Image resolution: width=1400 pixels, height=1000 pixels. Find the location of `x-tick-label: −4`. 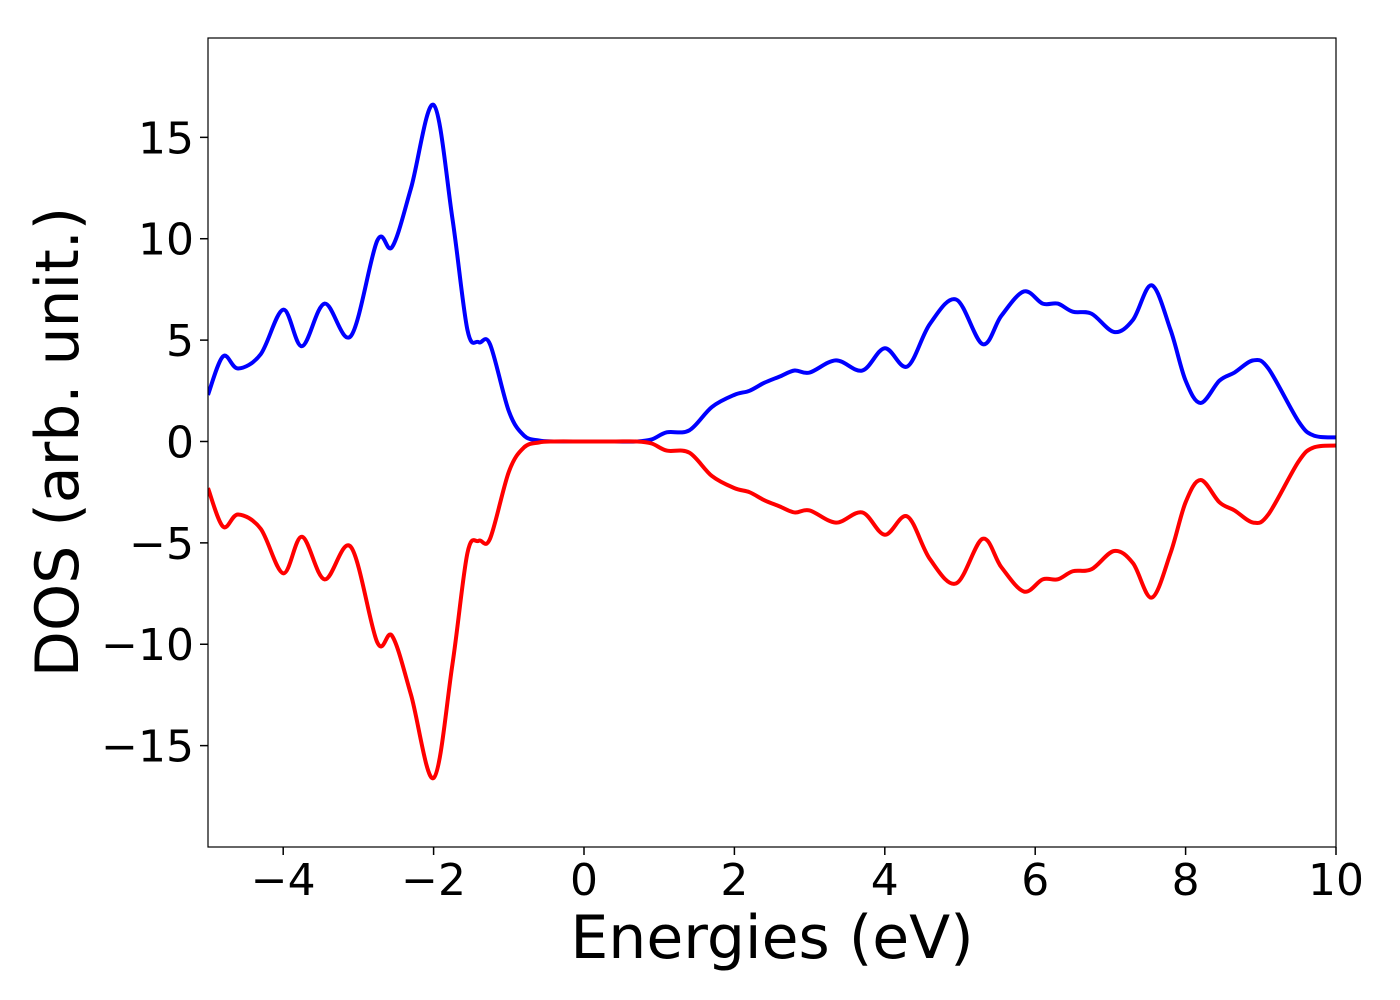

x-tick-label: −4 is located at coordinates (283, 880).